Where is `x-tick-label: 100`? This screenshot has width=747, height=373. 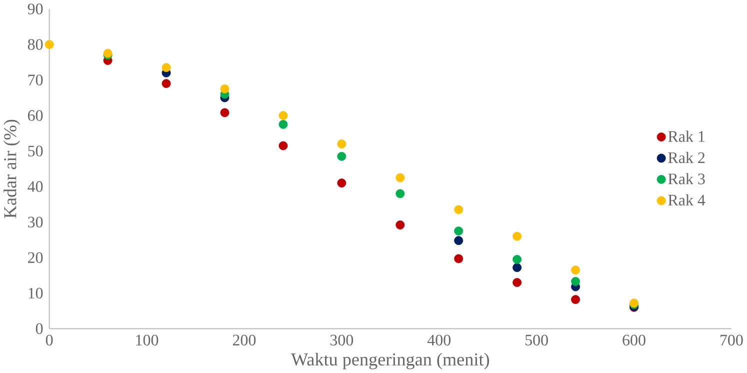 x-tick-label: 100 is located at coordinates (147, 340).